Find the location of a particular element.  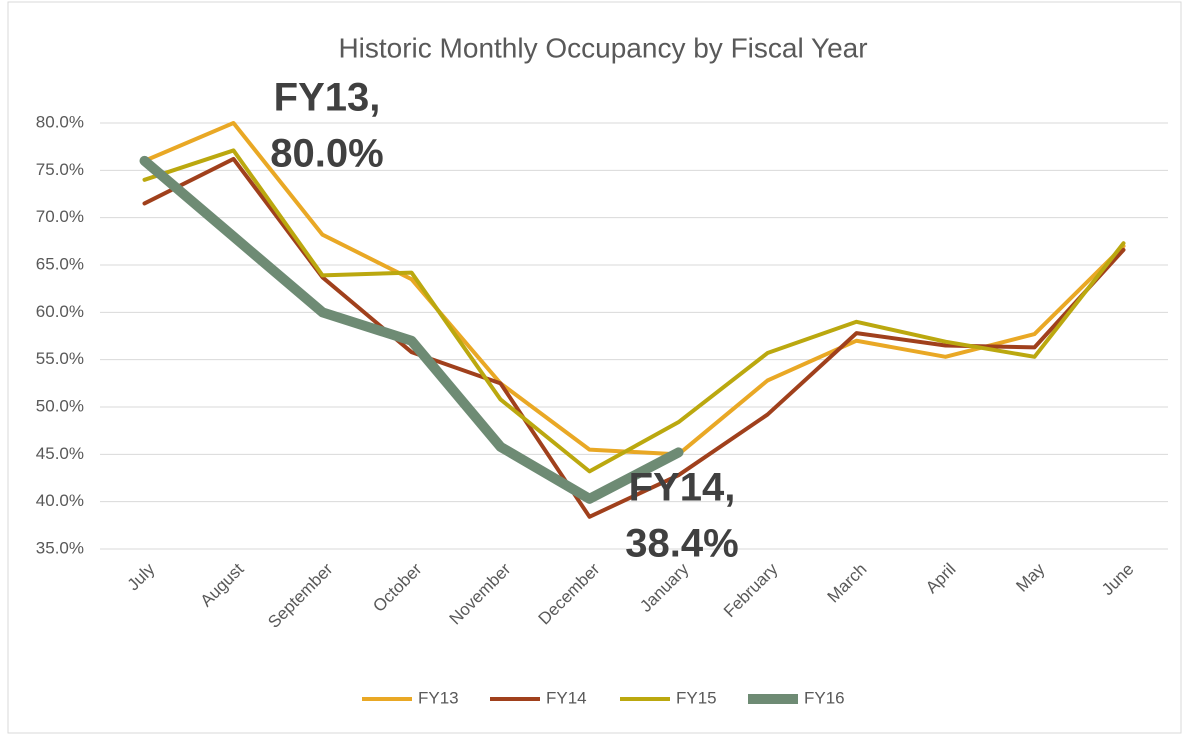

y-tick-label: 55.0% is located at coordinates (60, 358).